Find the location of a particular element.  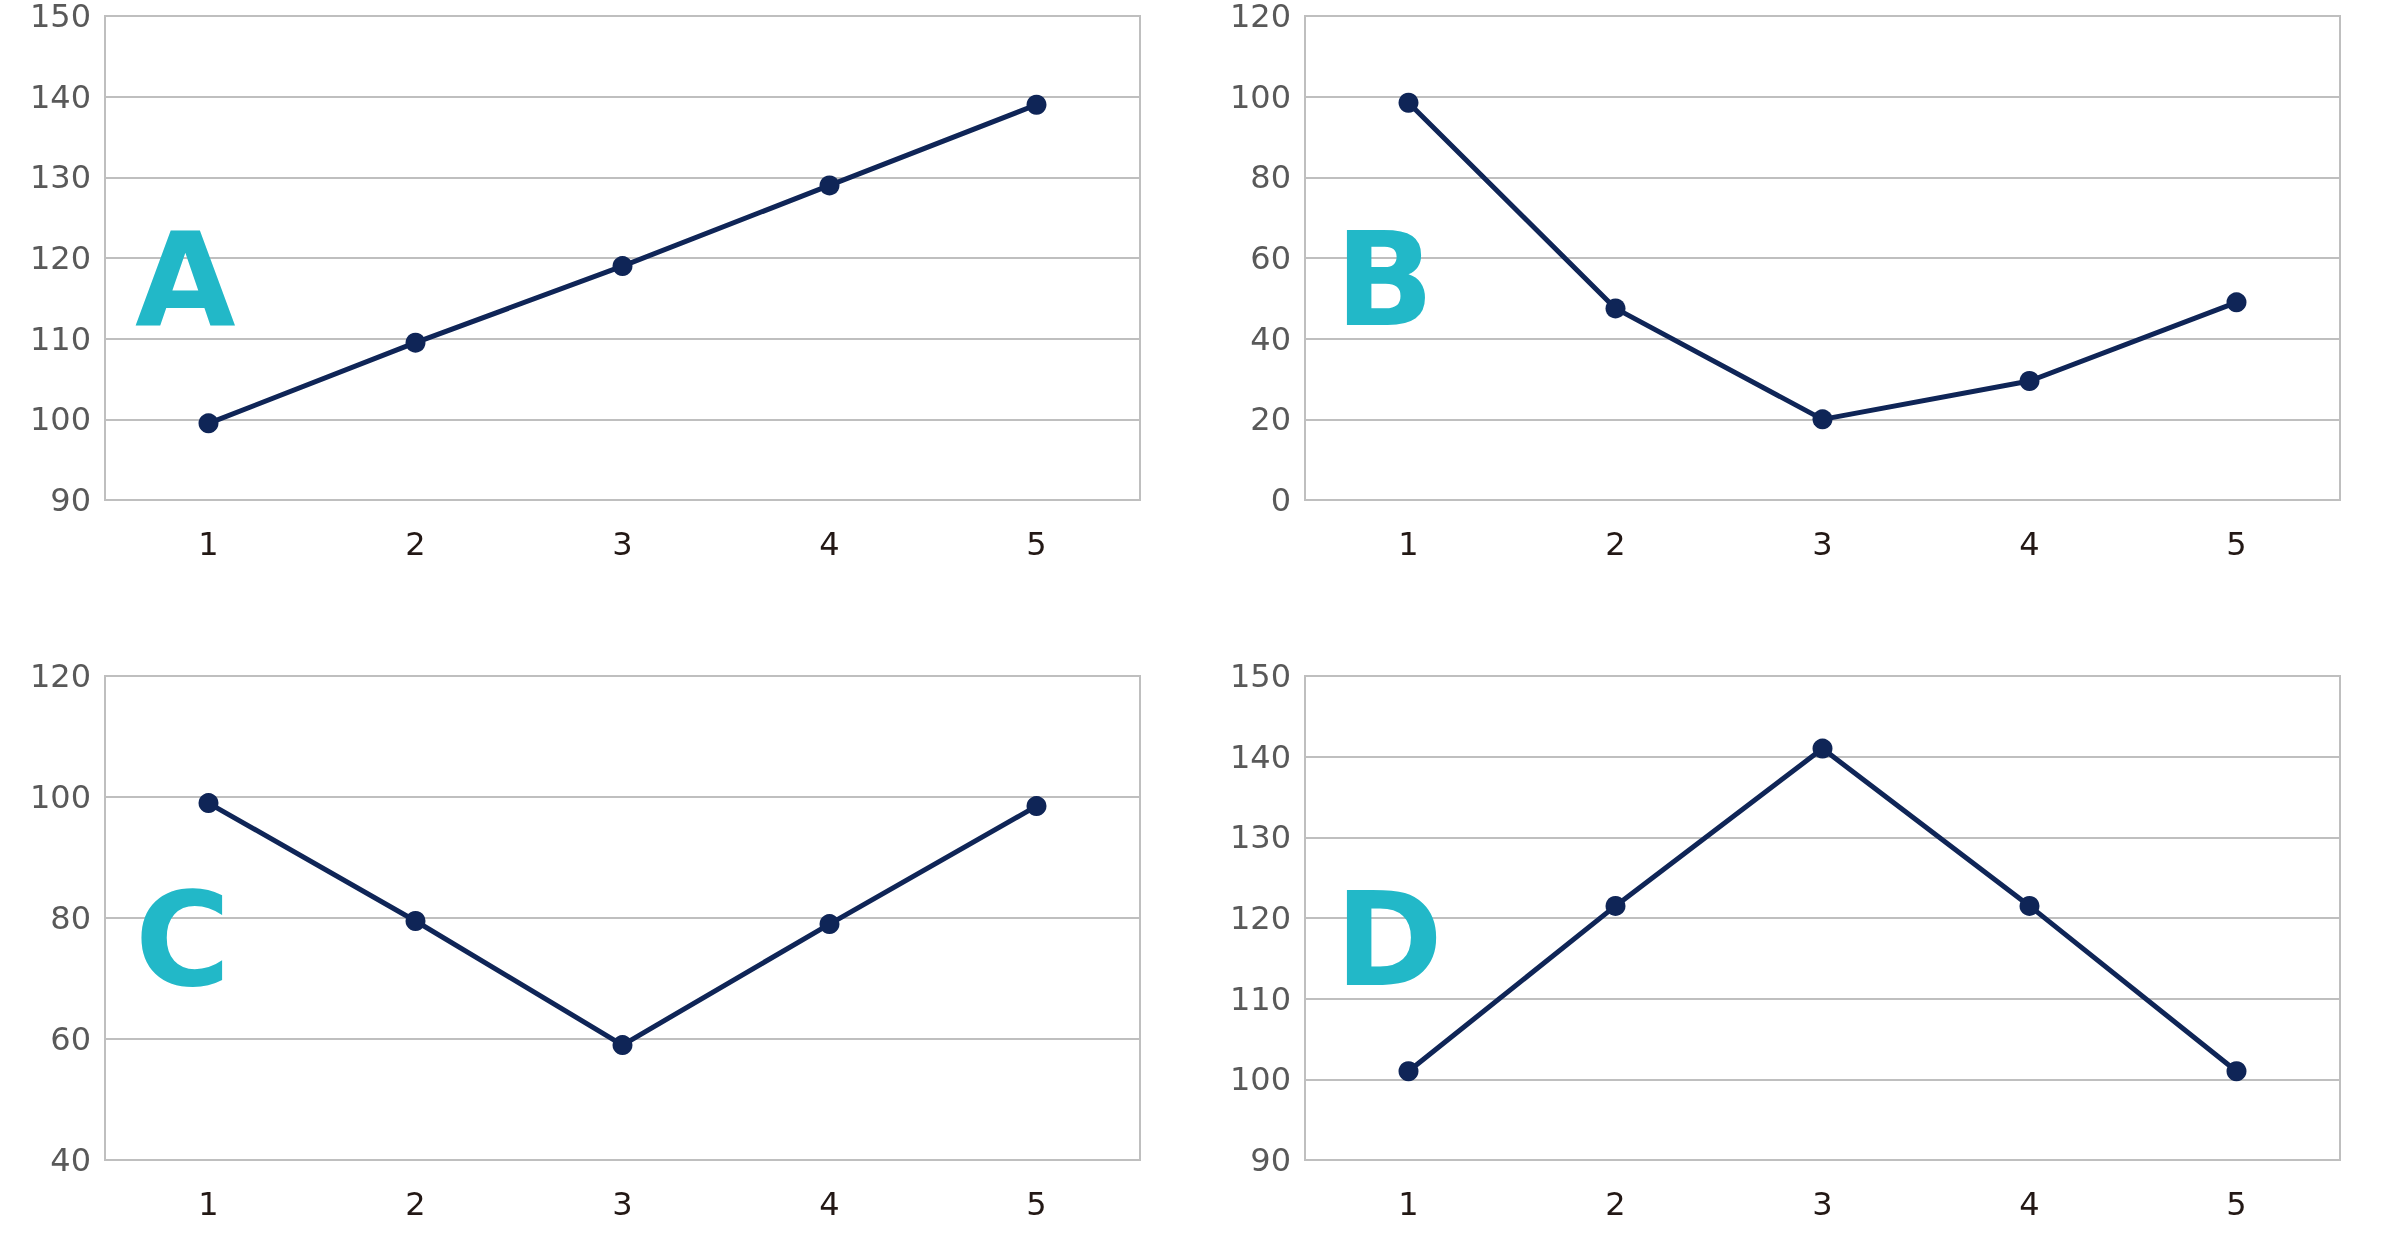

annotation: A is located at coordinates (185, 280).